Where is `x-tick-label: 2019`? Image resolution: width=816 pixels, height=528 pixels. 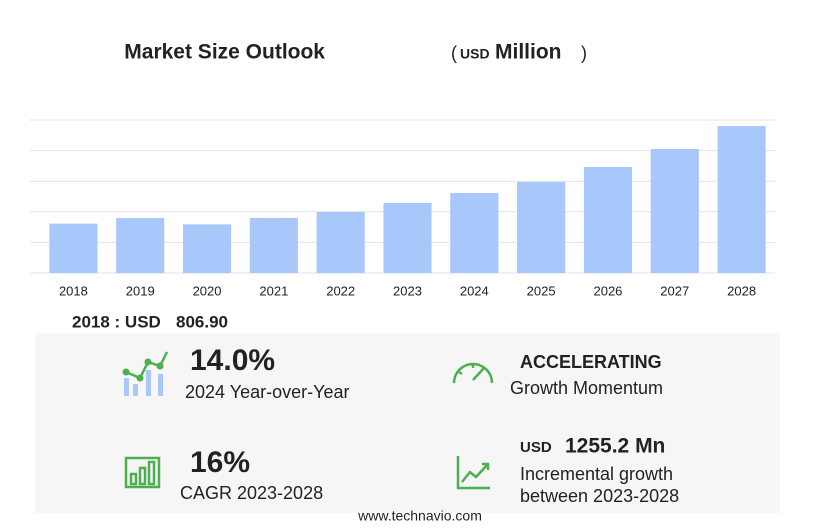 x-tick-label: 2019 is located at coordinates (140, 290).